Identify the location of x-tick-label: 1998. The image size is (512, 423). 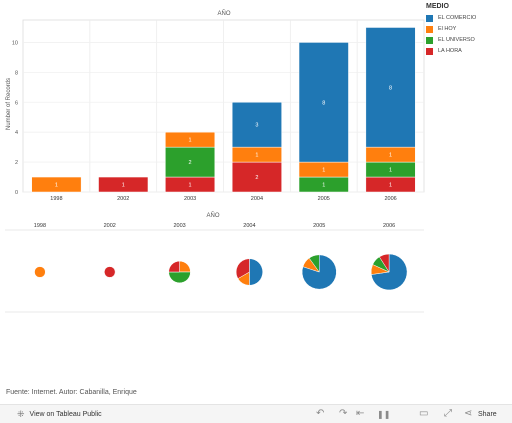
(56, 199).